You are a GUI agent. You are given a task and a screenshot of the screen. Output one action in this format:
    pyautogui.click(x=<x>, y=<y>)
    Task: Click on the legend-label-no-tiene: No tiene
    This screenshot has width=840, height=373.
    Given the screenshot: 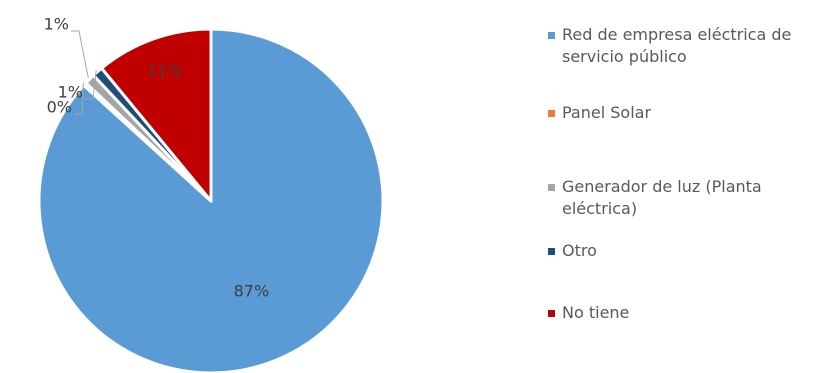 What is the action you would take?
    pyautogui.click(x=596, y=312)
    